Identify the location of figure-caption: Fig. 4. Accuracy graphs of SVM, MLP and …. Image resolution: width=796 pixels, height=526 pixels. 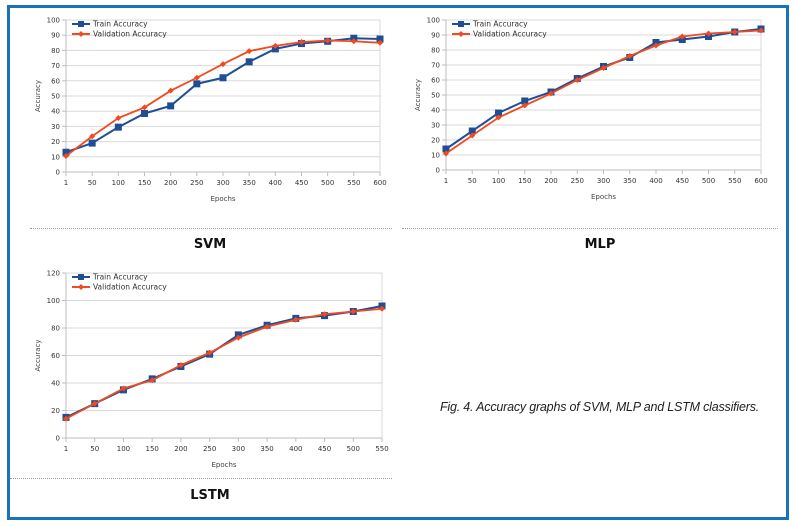
(600, 407).